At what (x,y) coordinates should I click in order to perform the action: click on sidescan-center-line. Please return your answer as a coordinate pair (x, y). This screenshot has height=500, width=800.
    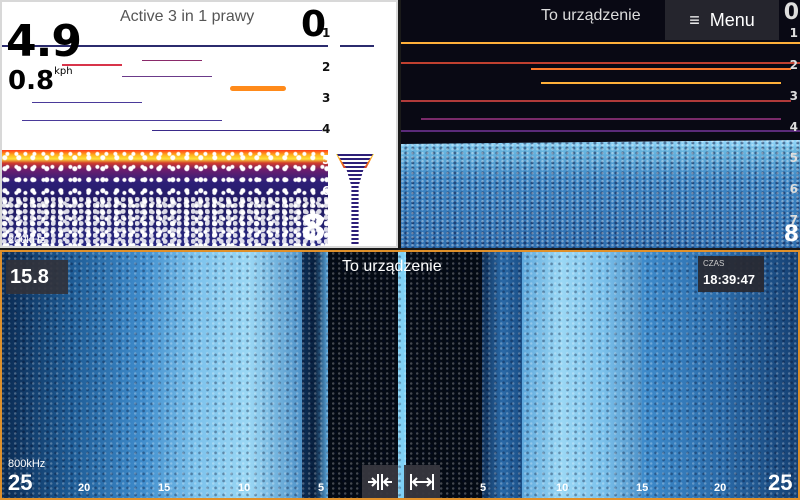
    Looking at the image, I should click on (402, 375).